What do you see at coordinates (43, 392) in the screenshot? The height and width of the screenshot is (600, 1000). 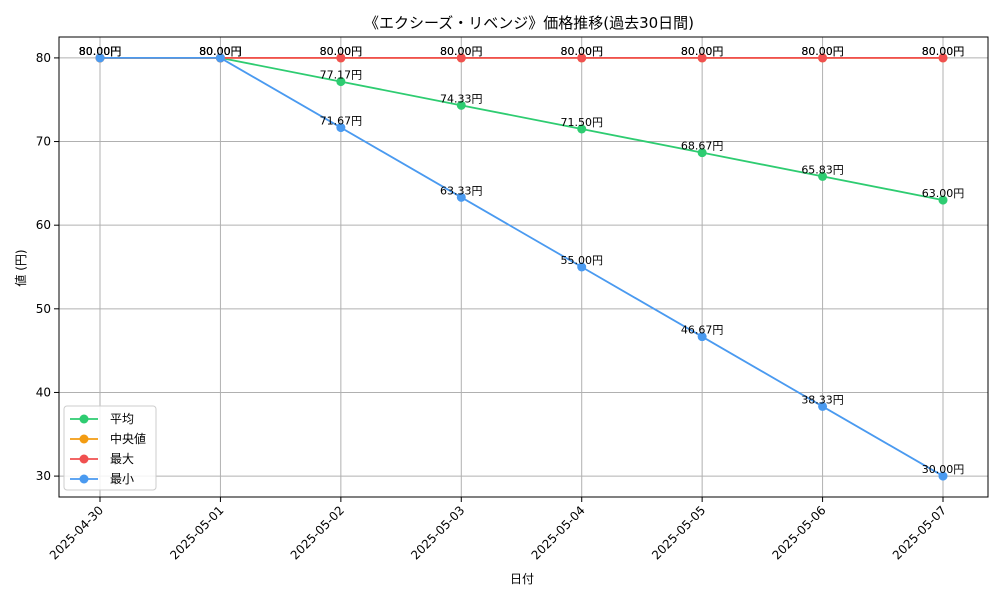 I see `y-tick-label: 40` at bounding box center [43, 392].